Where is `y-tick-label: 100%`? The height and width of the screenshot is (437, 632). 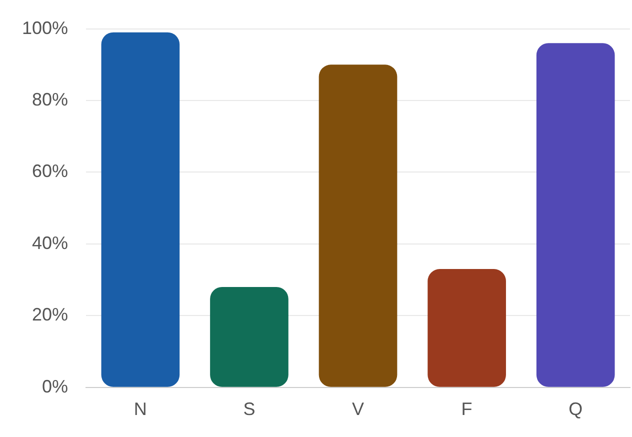 y-tick-label: 100% is located at coordinates (45, 28).